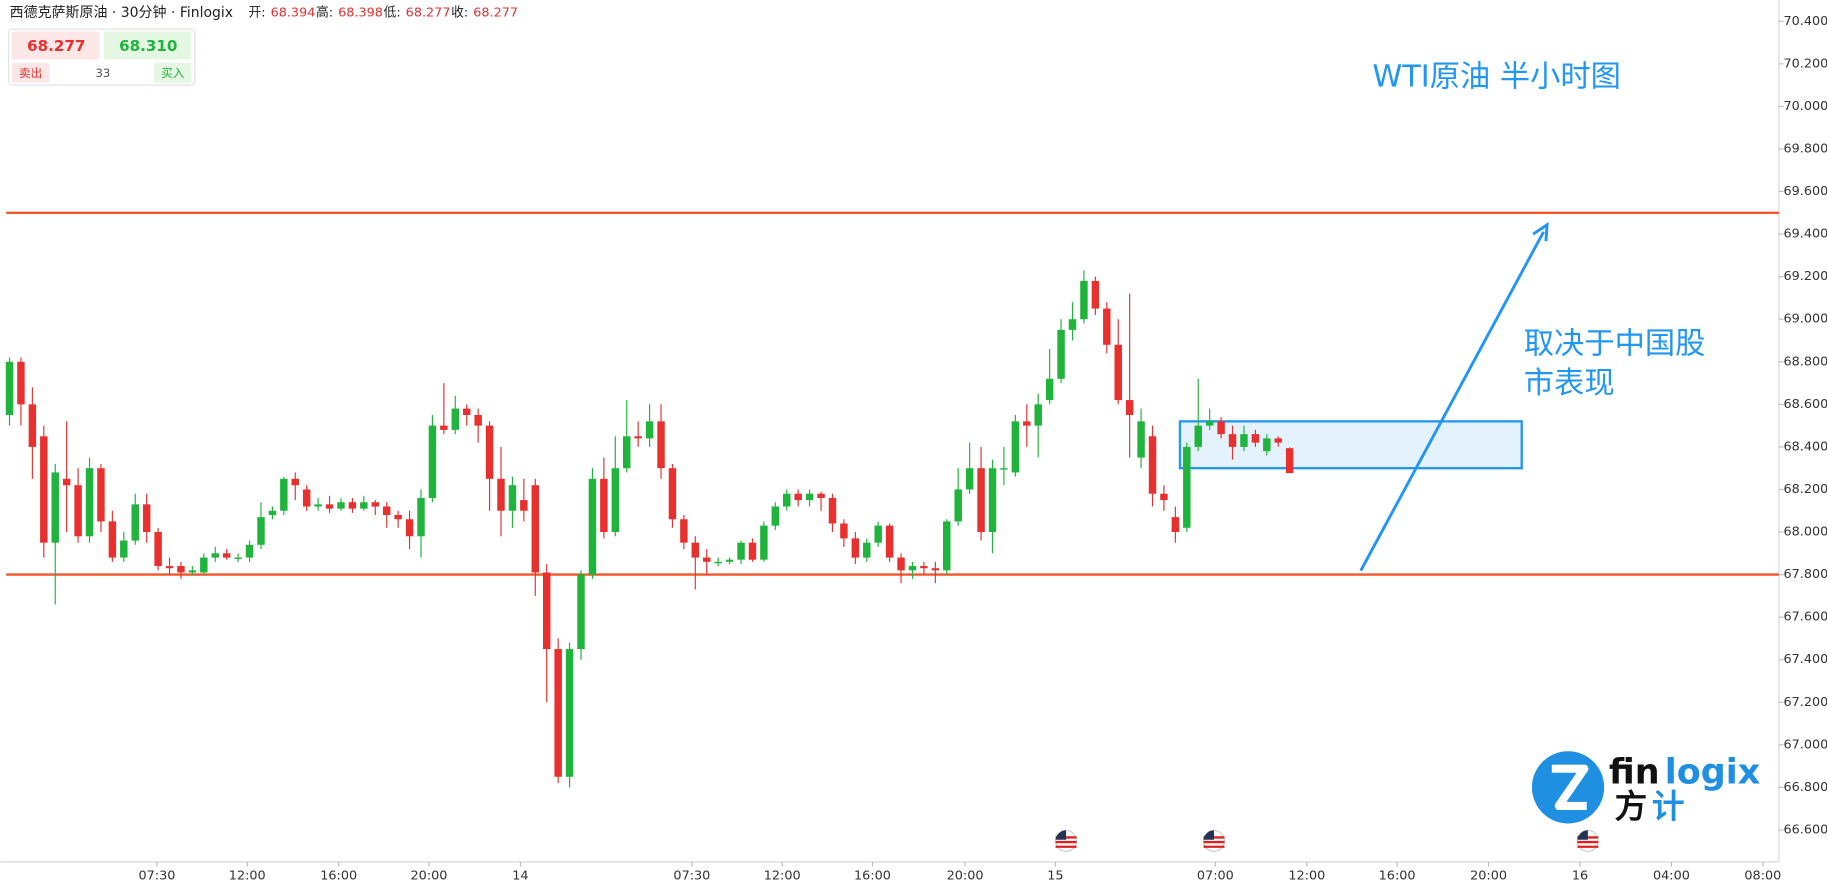 Image resolution: width=1827 pixels, height=891 pixels. I want to click on y-tick-label: 69.600, so click(1805, 191).